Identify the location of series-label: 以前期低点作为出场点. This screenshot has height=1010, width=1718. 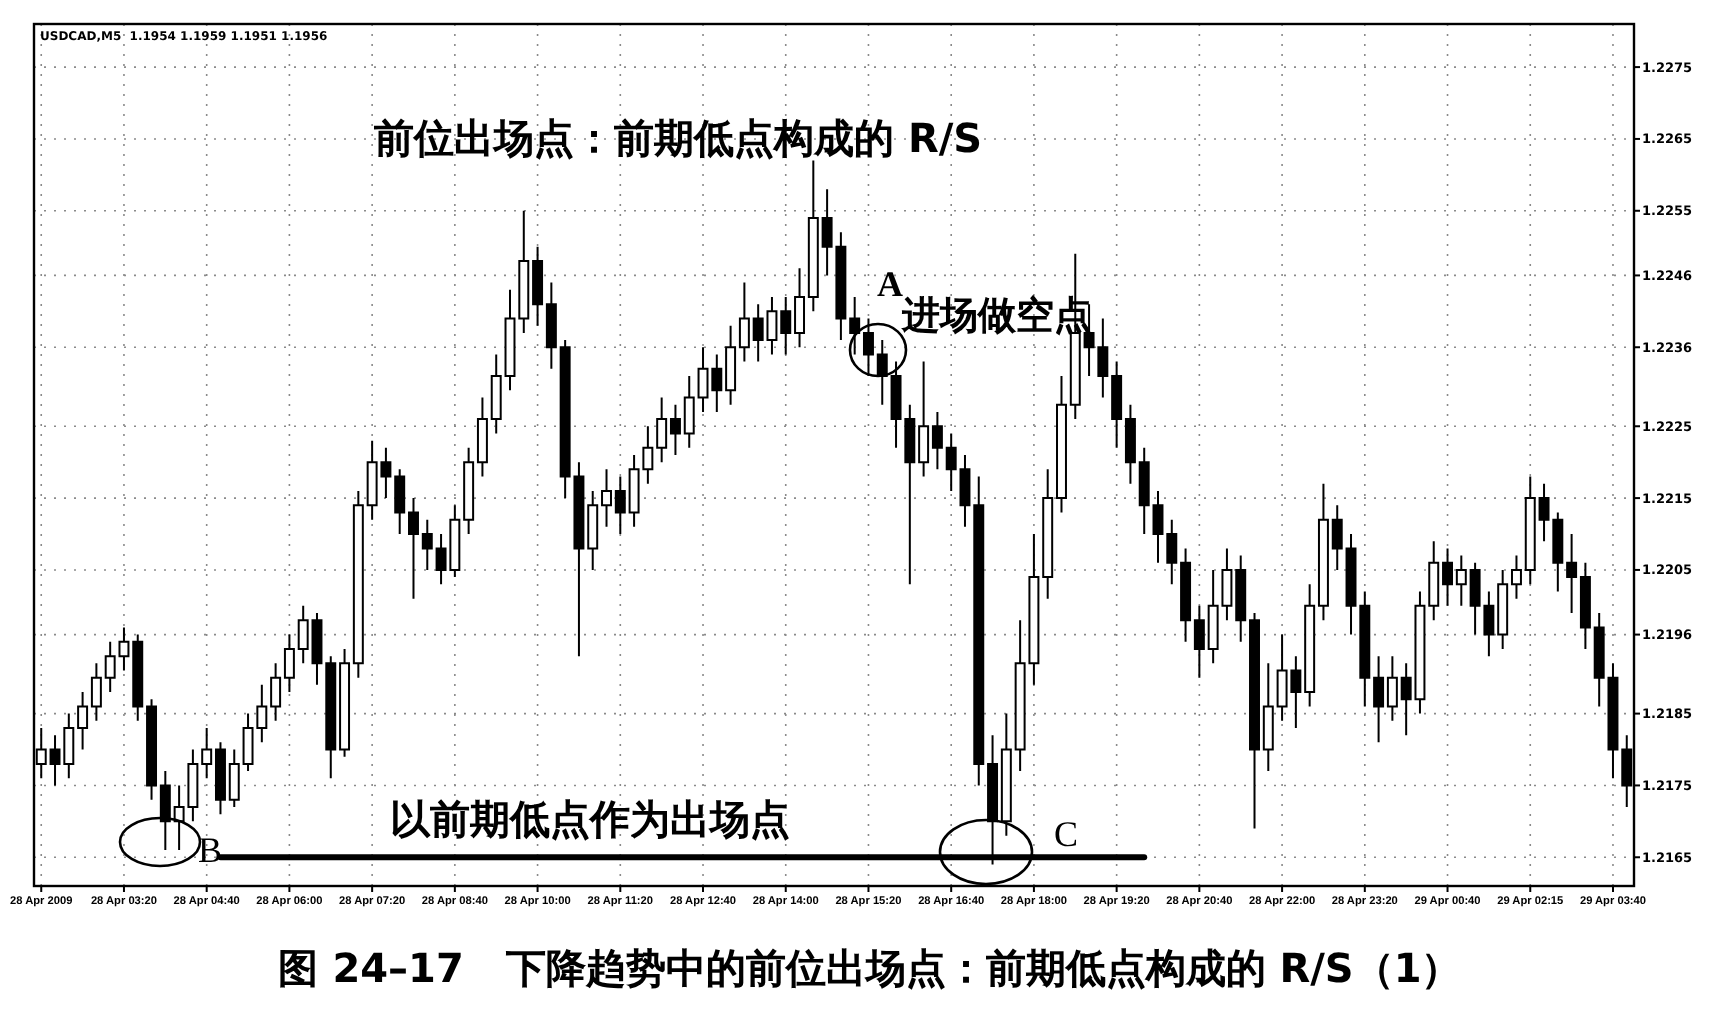
(590, 819).